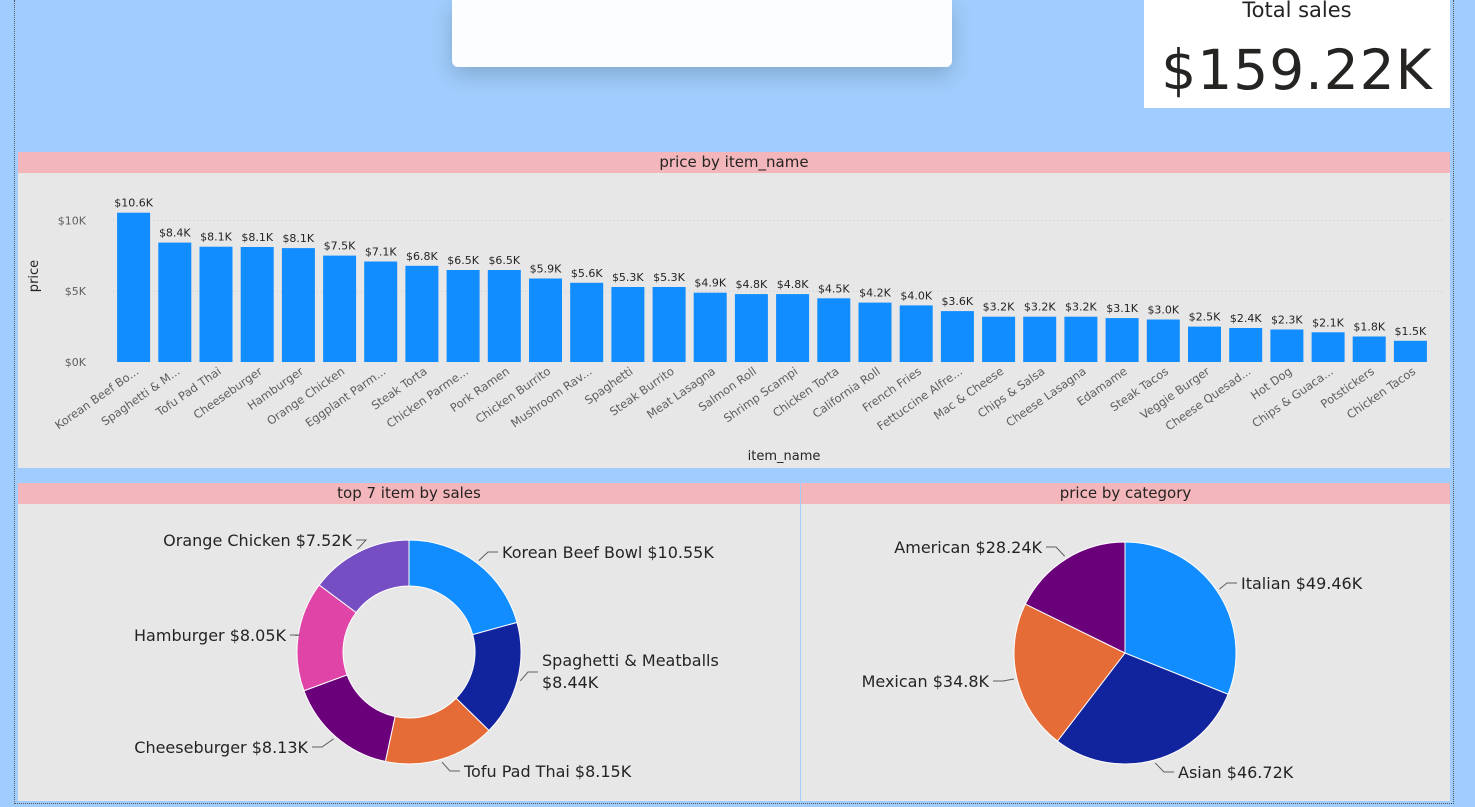  Describe the element at coordinates (1287, 320) in the screenshot. I see `bar-data-label: $2.3K` at that location.